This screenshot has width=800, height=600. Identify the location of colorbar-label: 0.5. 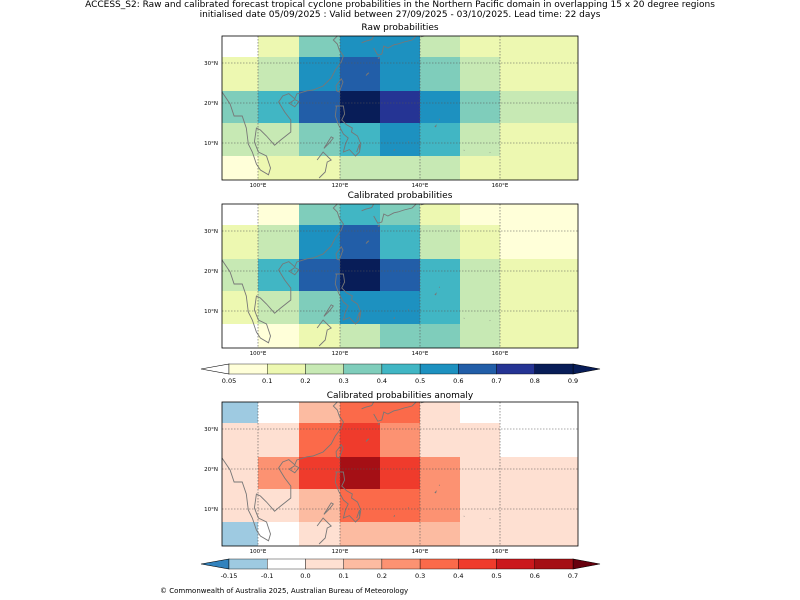
(496, 576).